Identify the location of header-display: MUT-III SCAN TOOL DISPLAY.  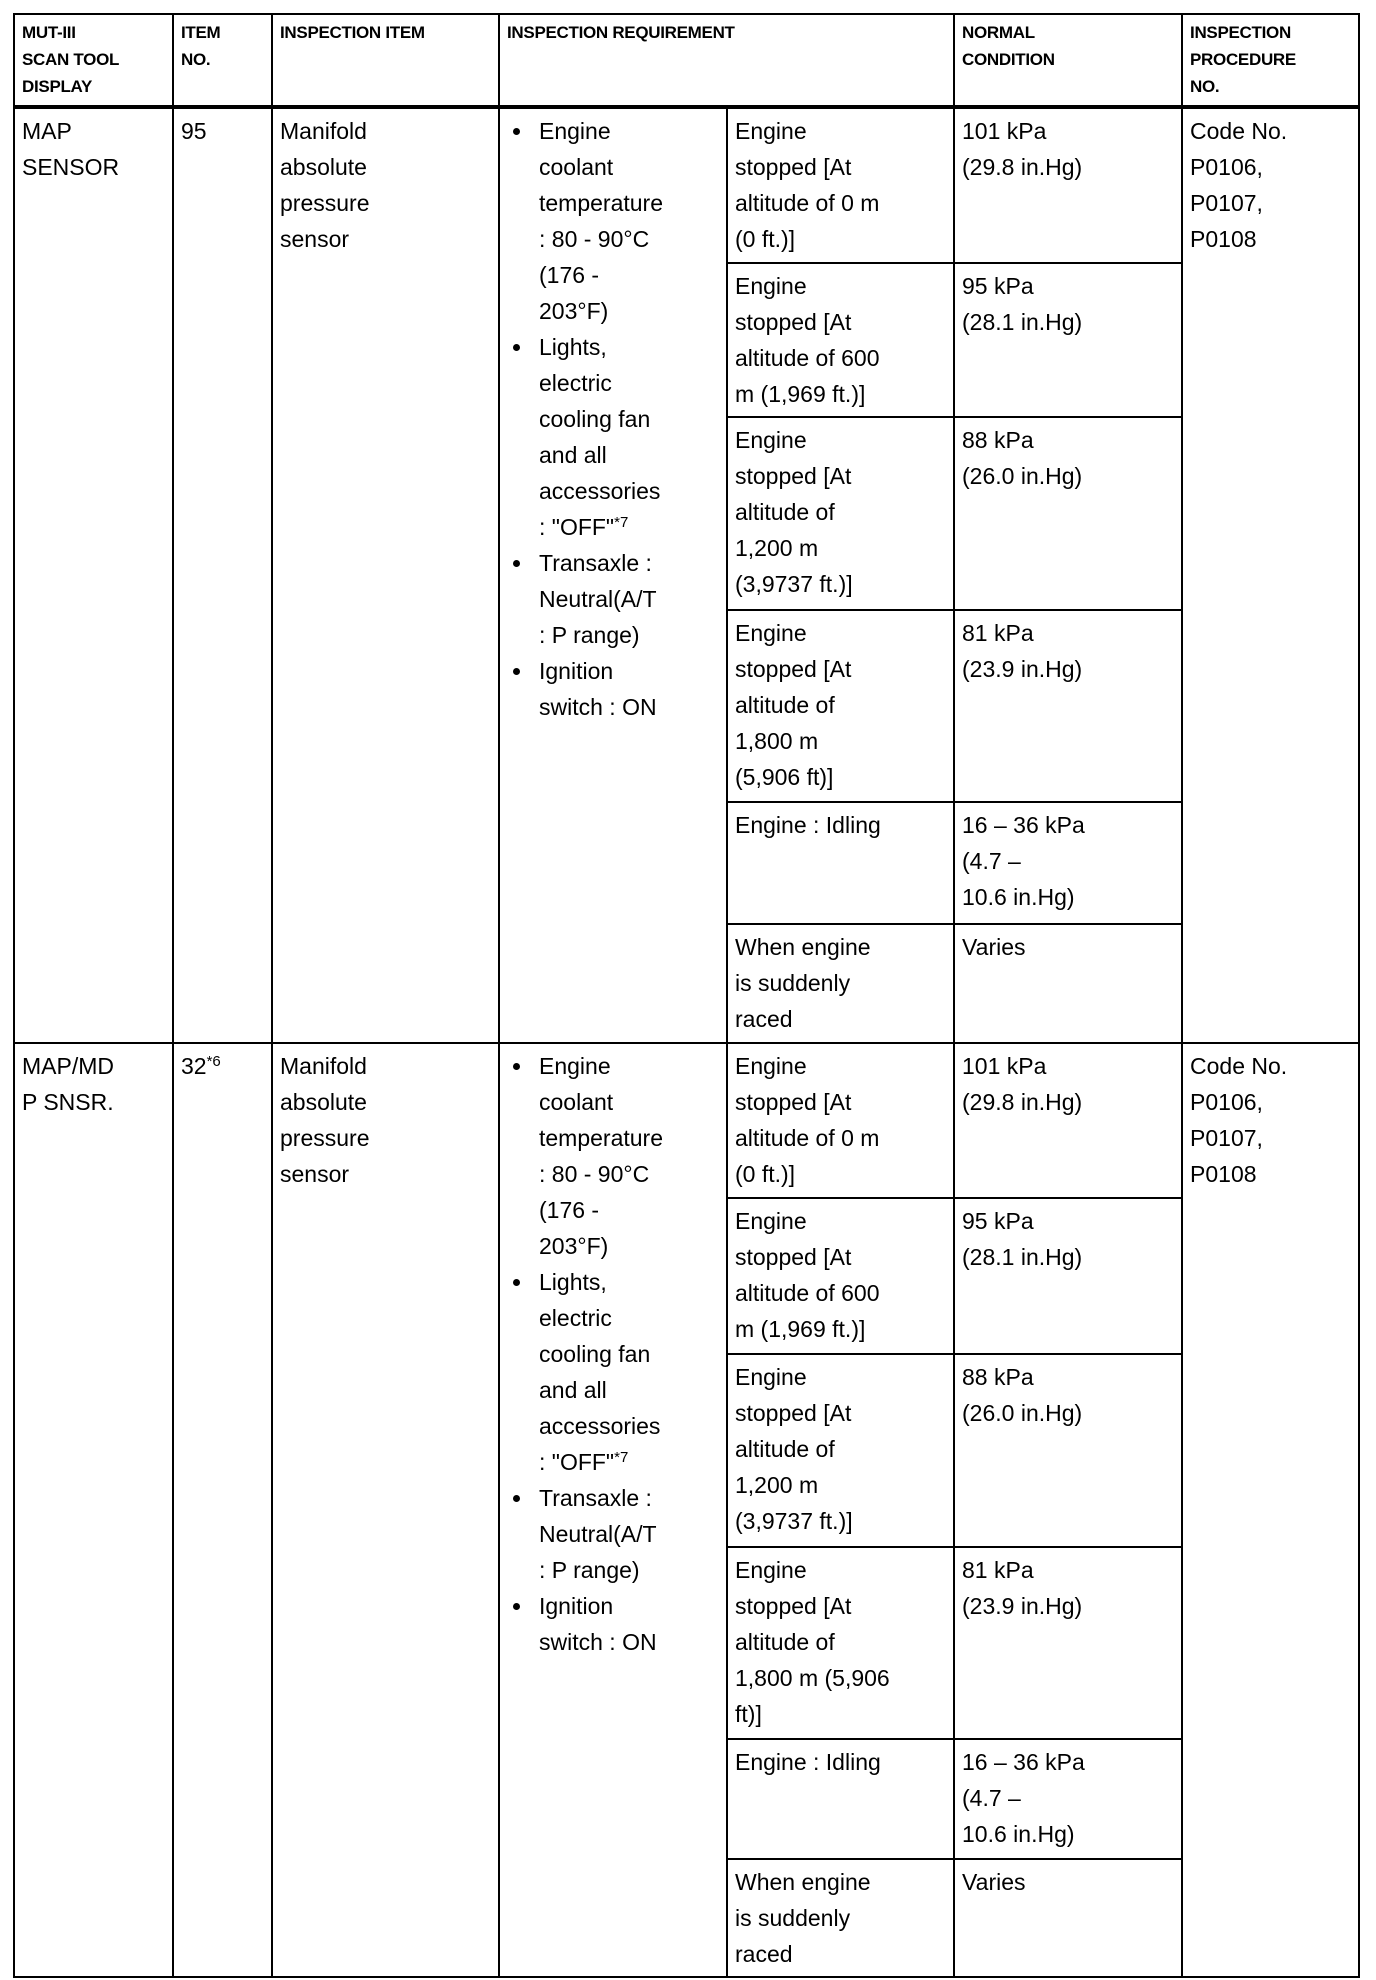
(93, 61).